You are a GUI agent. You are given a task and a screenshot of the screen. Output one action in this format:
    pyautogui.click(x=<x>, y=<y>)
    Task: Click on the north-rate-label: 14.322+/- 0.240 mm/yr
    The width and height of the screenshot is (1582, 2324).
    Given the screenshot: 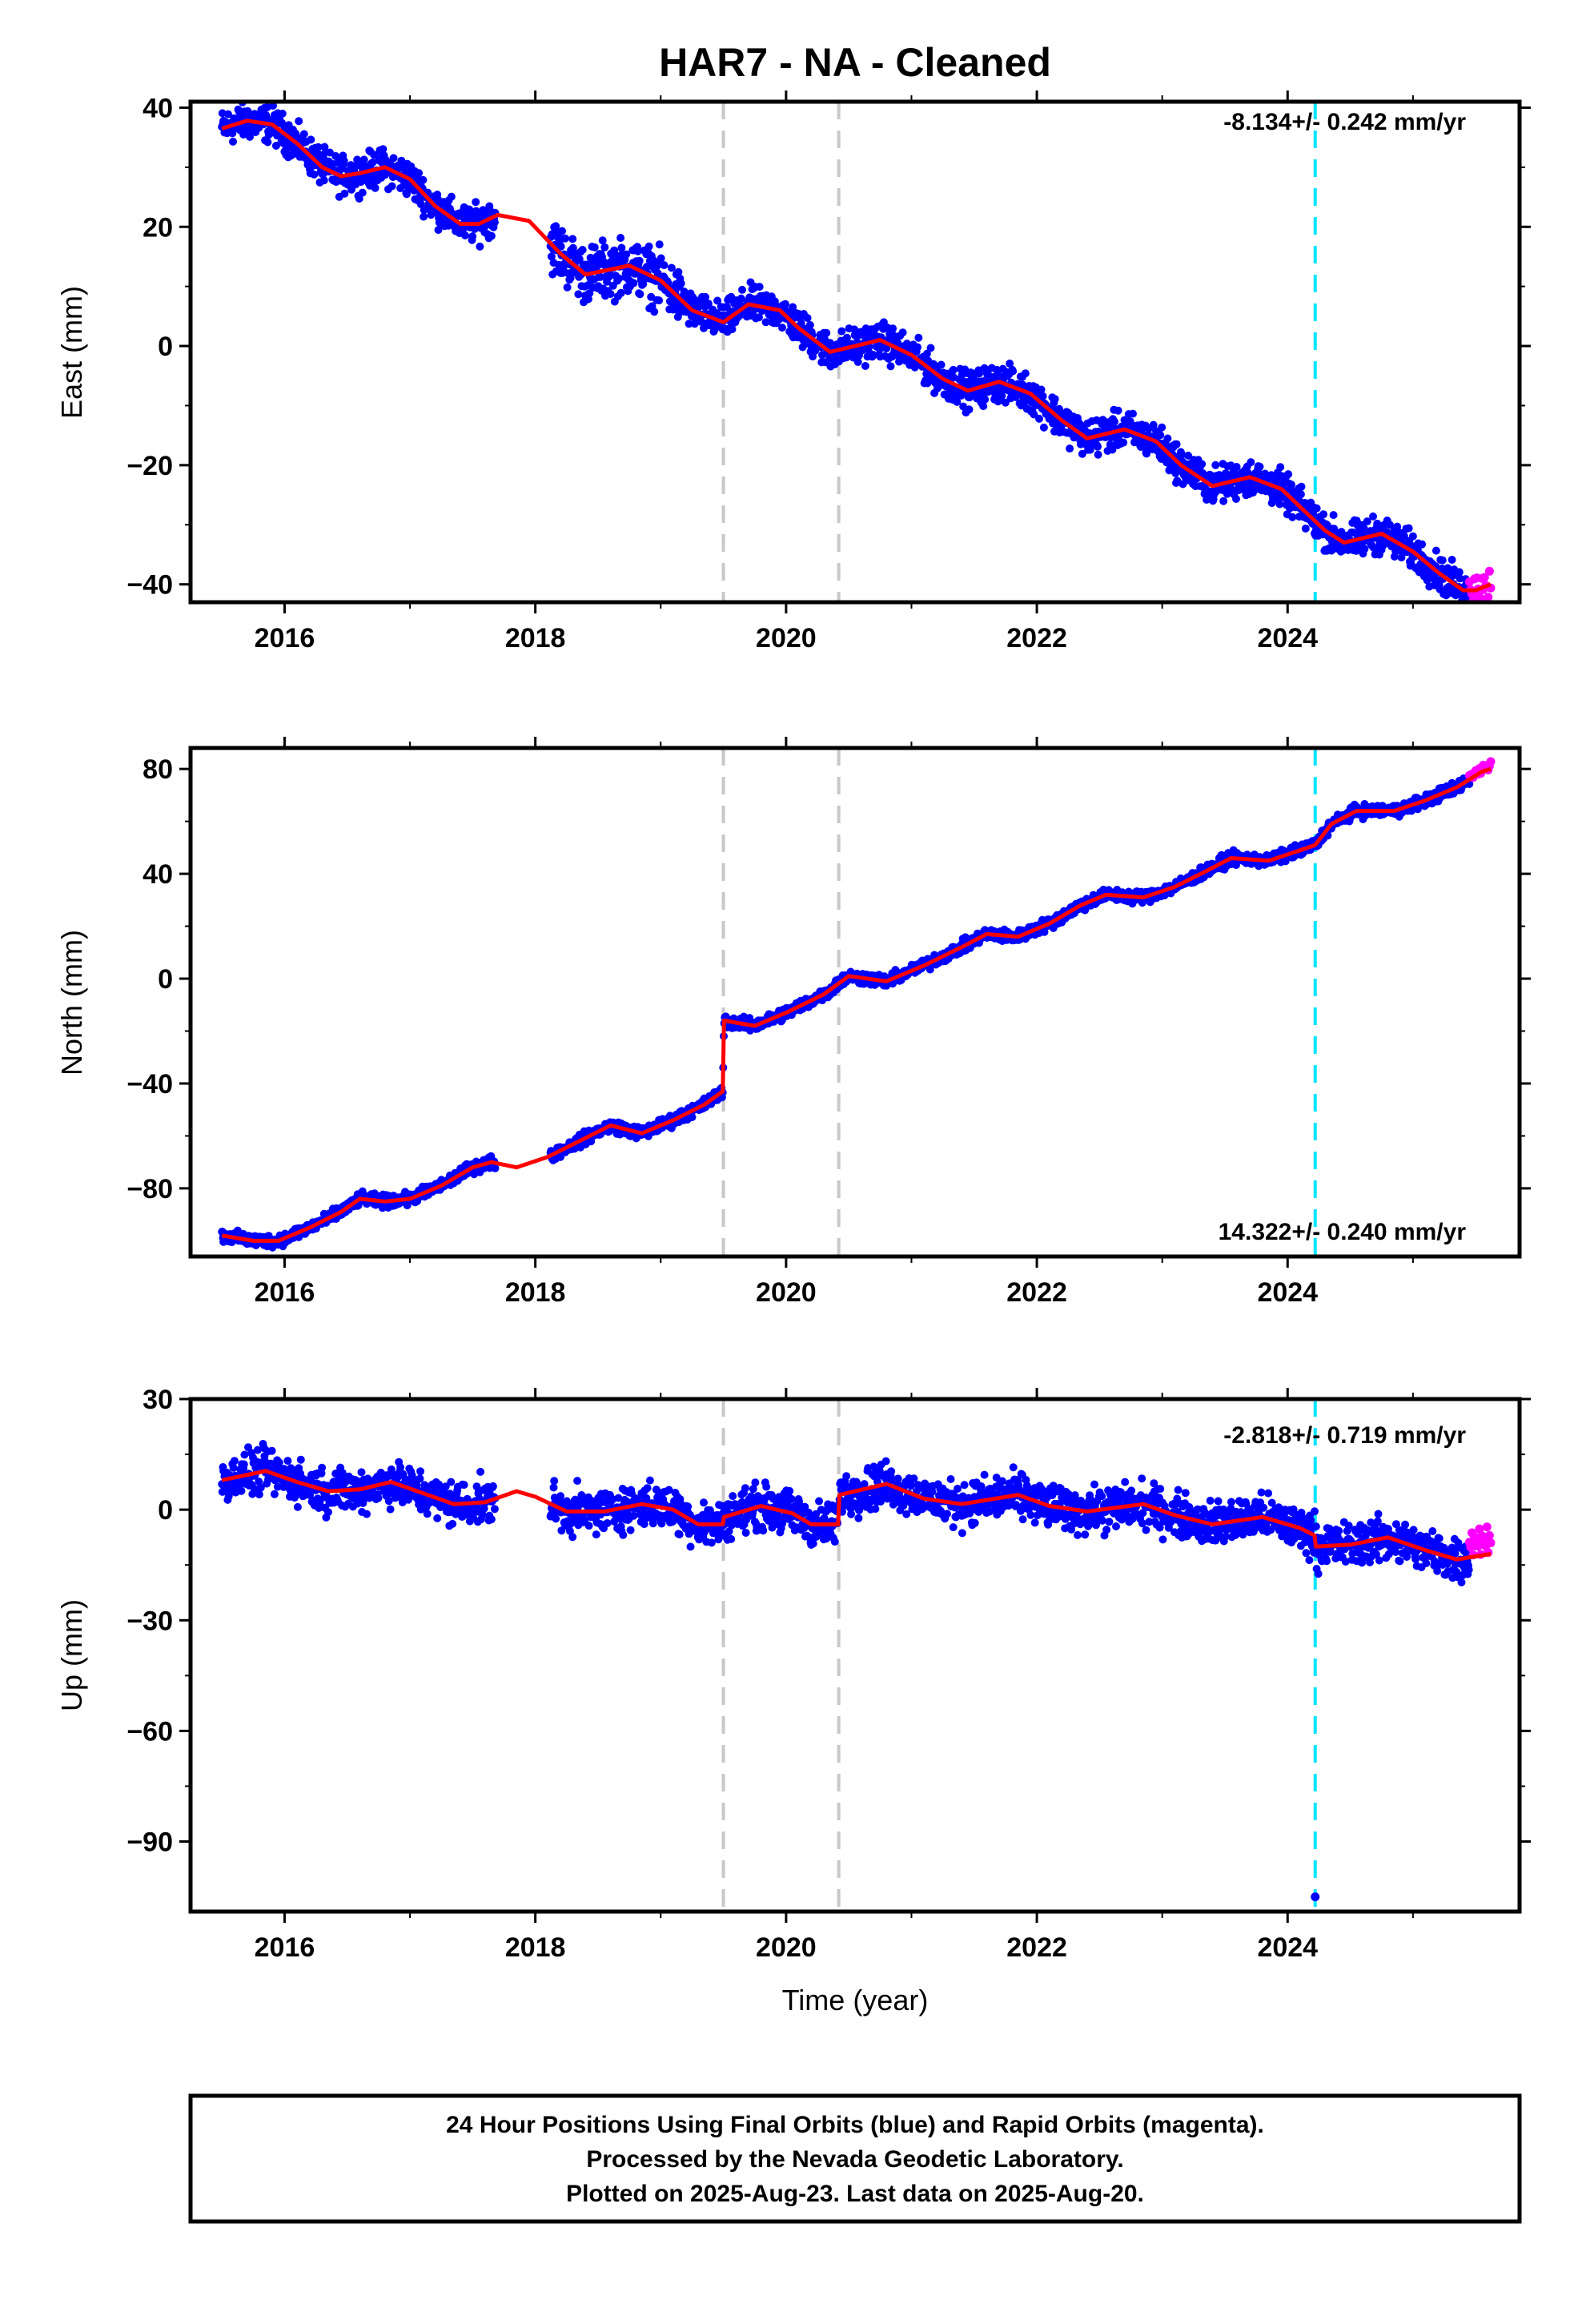 What is the action you would take?
    pyautogui.click(x=1343, y=1232)
    